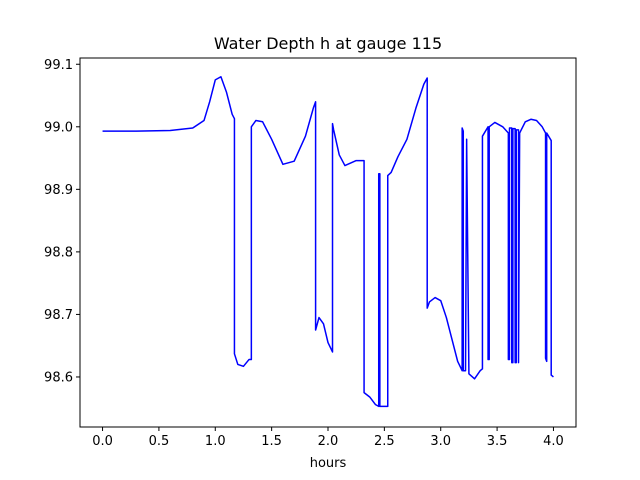 The width and height of the screenshot is (640, 480). What do you see at coordinates (58, 127) in the screenshot?
I see `y-tick-label: 99.0` at bounding box center [58, 127].